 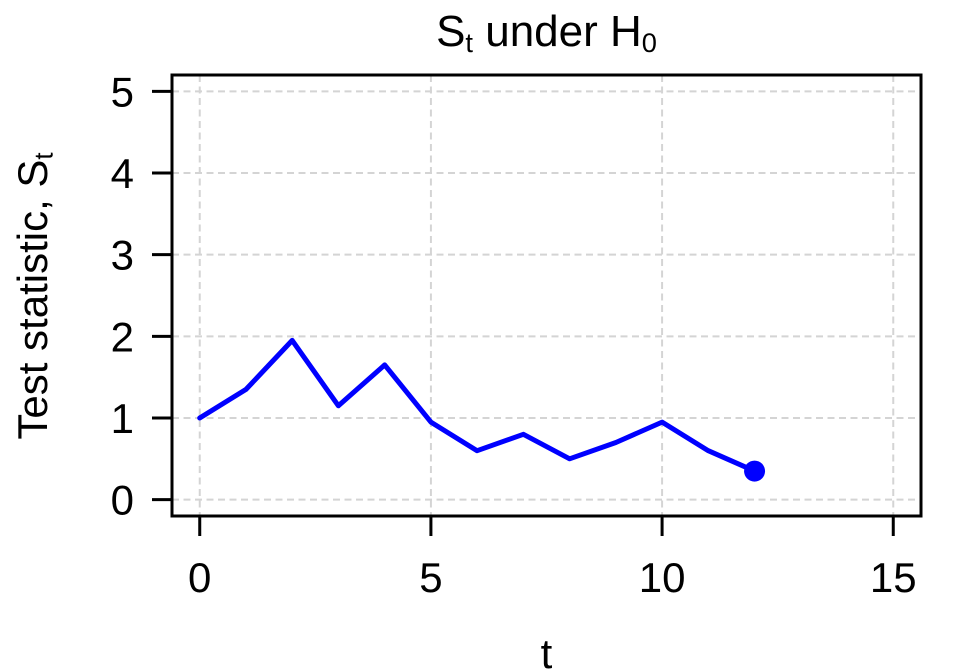 What do you see at coordinates (122, 91) in the screenshot?
I see `y-tick-label: 5` at bounding box center [122, 91].